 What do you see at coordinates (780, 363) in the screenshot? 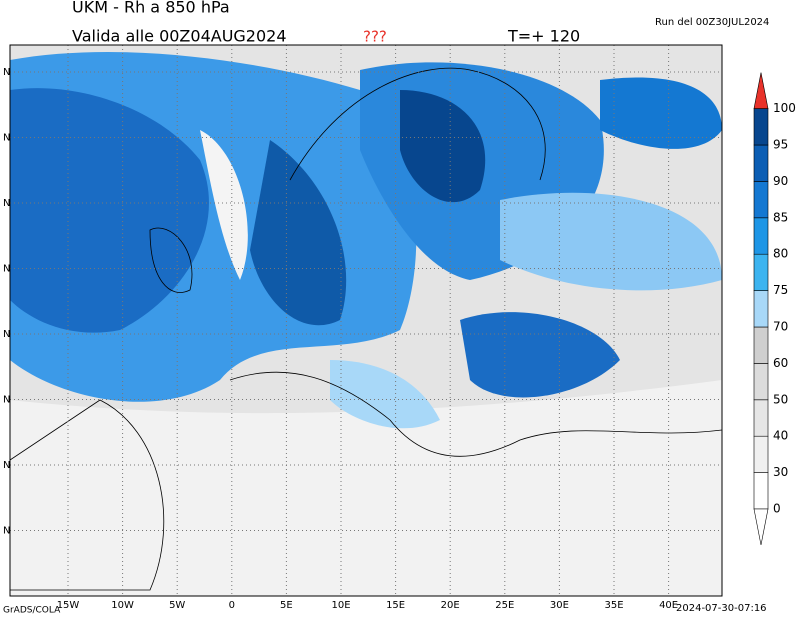
I see `colorbar-label: 60` at bounding box center [780, 363].